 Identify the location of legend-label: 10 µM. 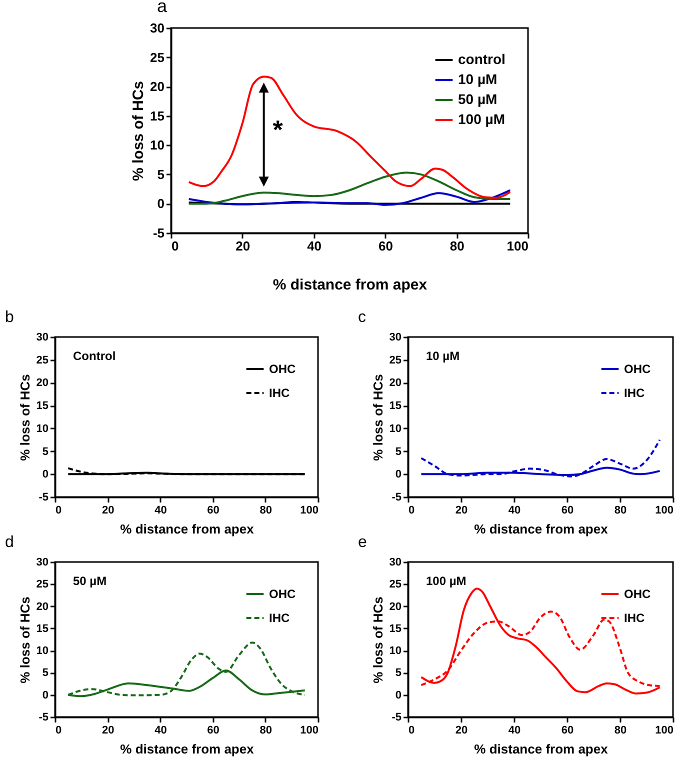
(478, 79).